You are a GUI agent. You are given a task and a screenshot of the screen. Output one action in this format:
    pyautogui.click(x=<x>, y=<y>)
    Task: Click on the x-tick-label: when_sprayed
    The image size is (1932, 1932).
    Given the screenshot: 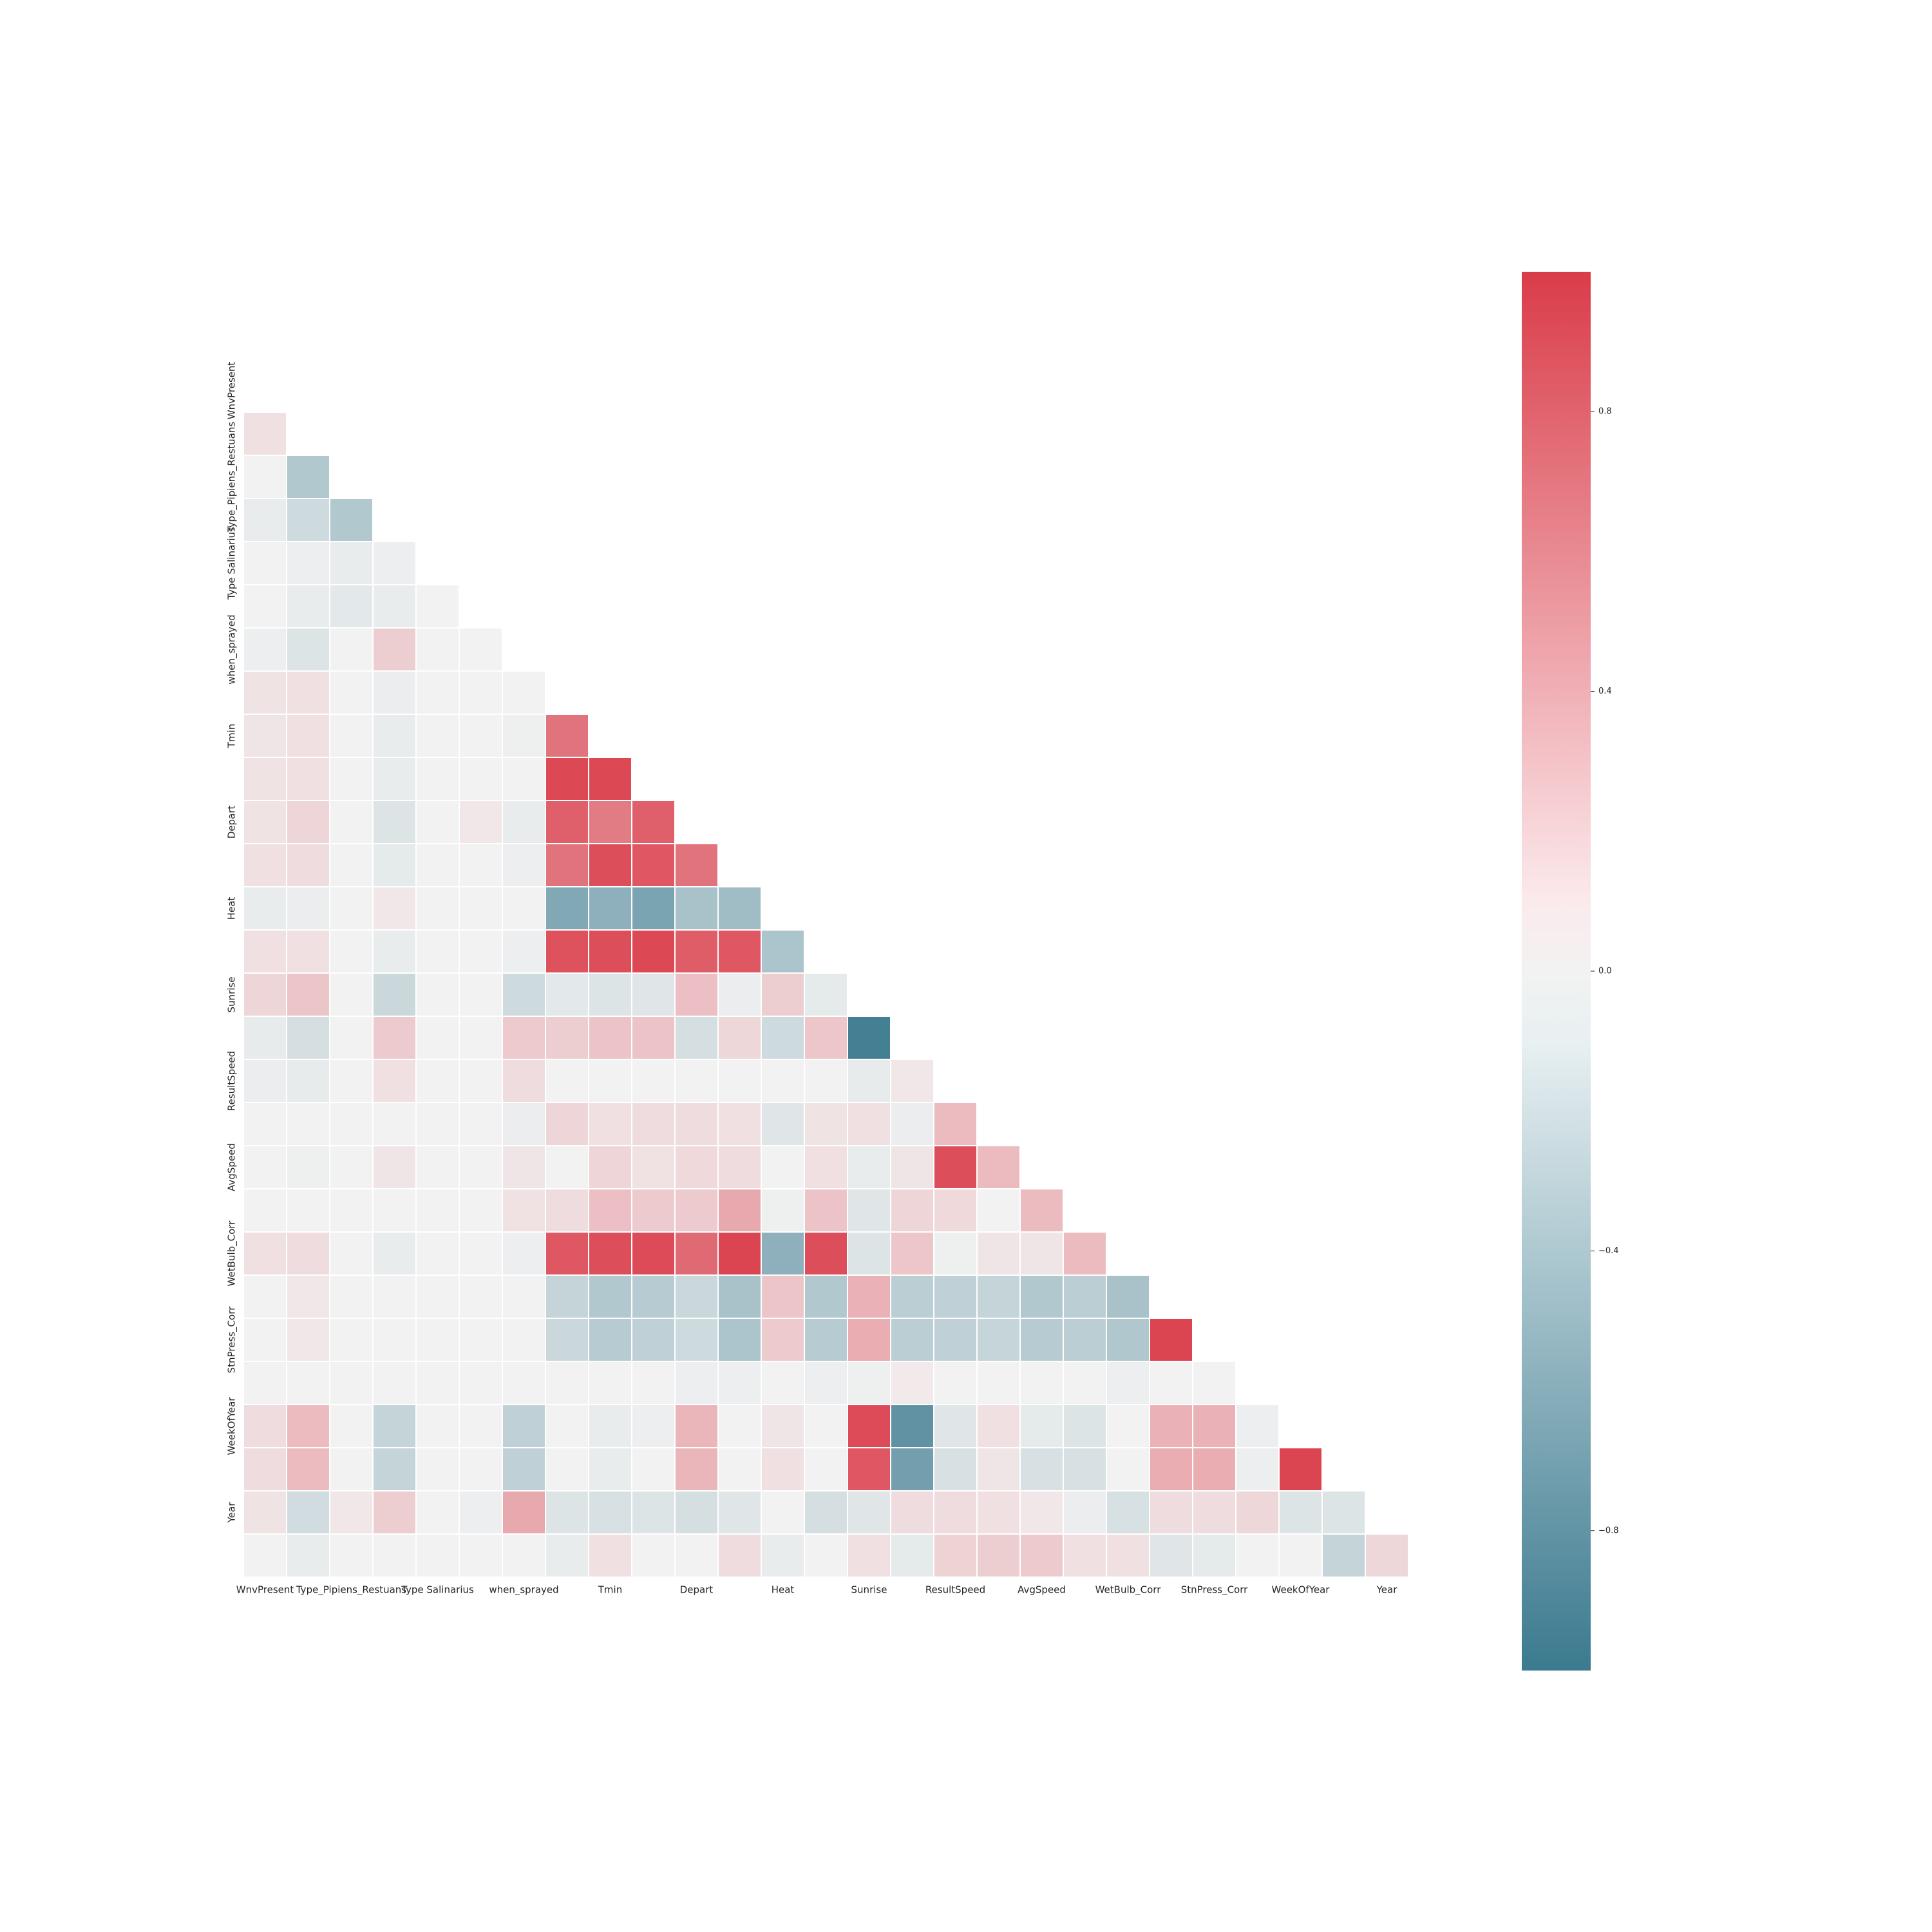 What is the action you would take?
    pyautogui.click(x=523, y=1590)
    